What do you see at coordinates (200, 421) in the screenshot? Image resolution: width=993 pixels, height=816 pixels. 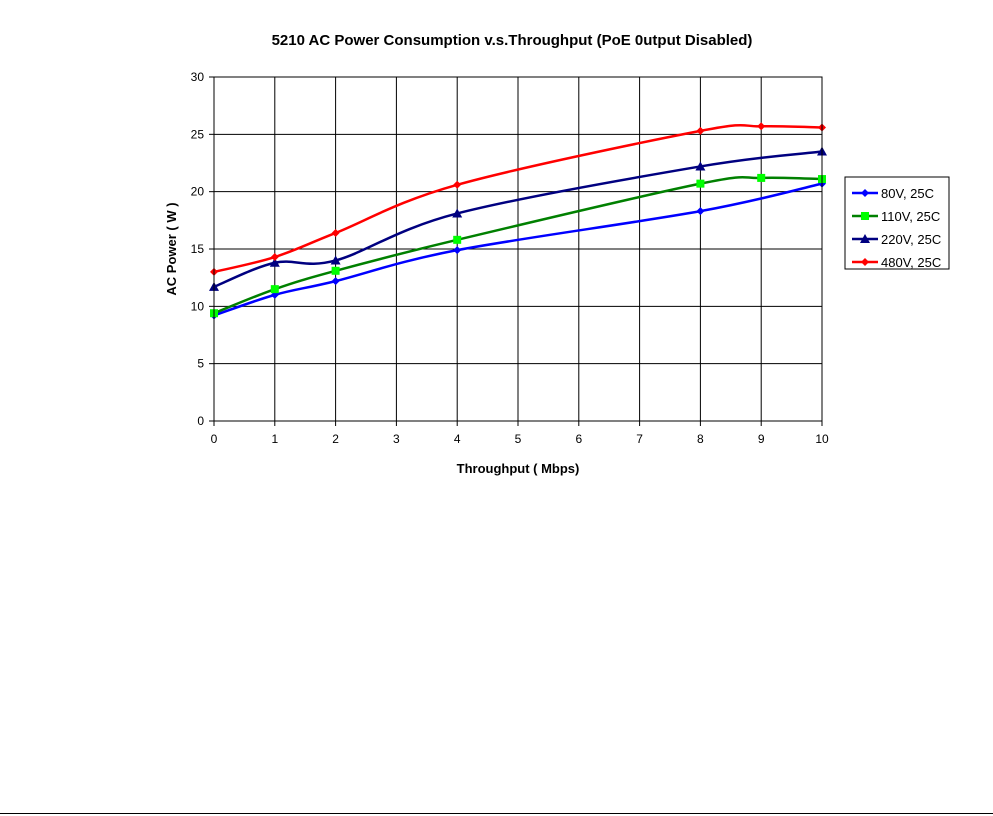 I see `y-tick-label: 0` at bounding box center [200, 421].